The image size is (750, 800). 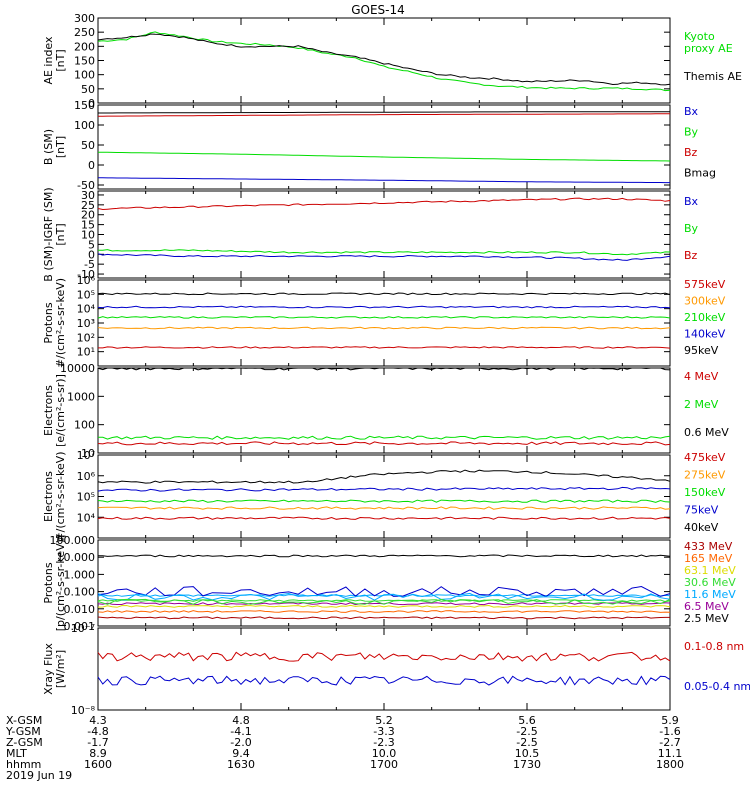 What do you see at coordinates (384, 508) in the screenshot?
I see `series-line-275keV` at bounding box center [384, 508].